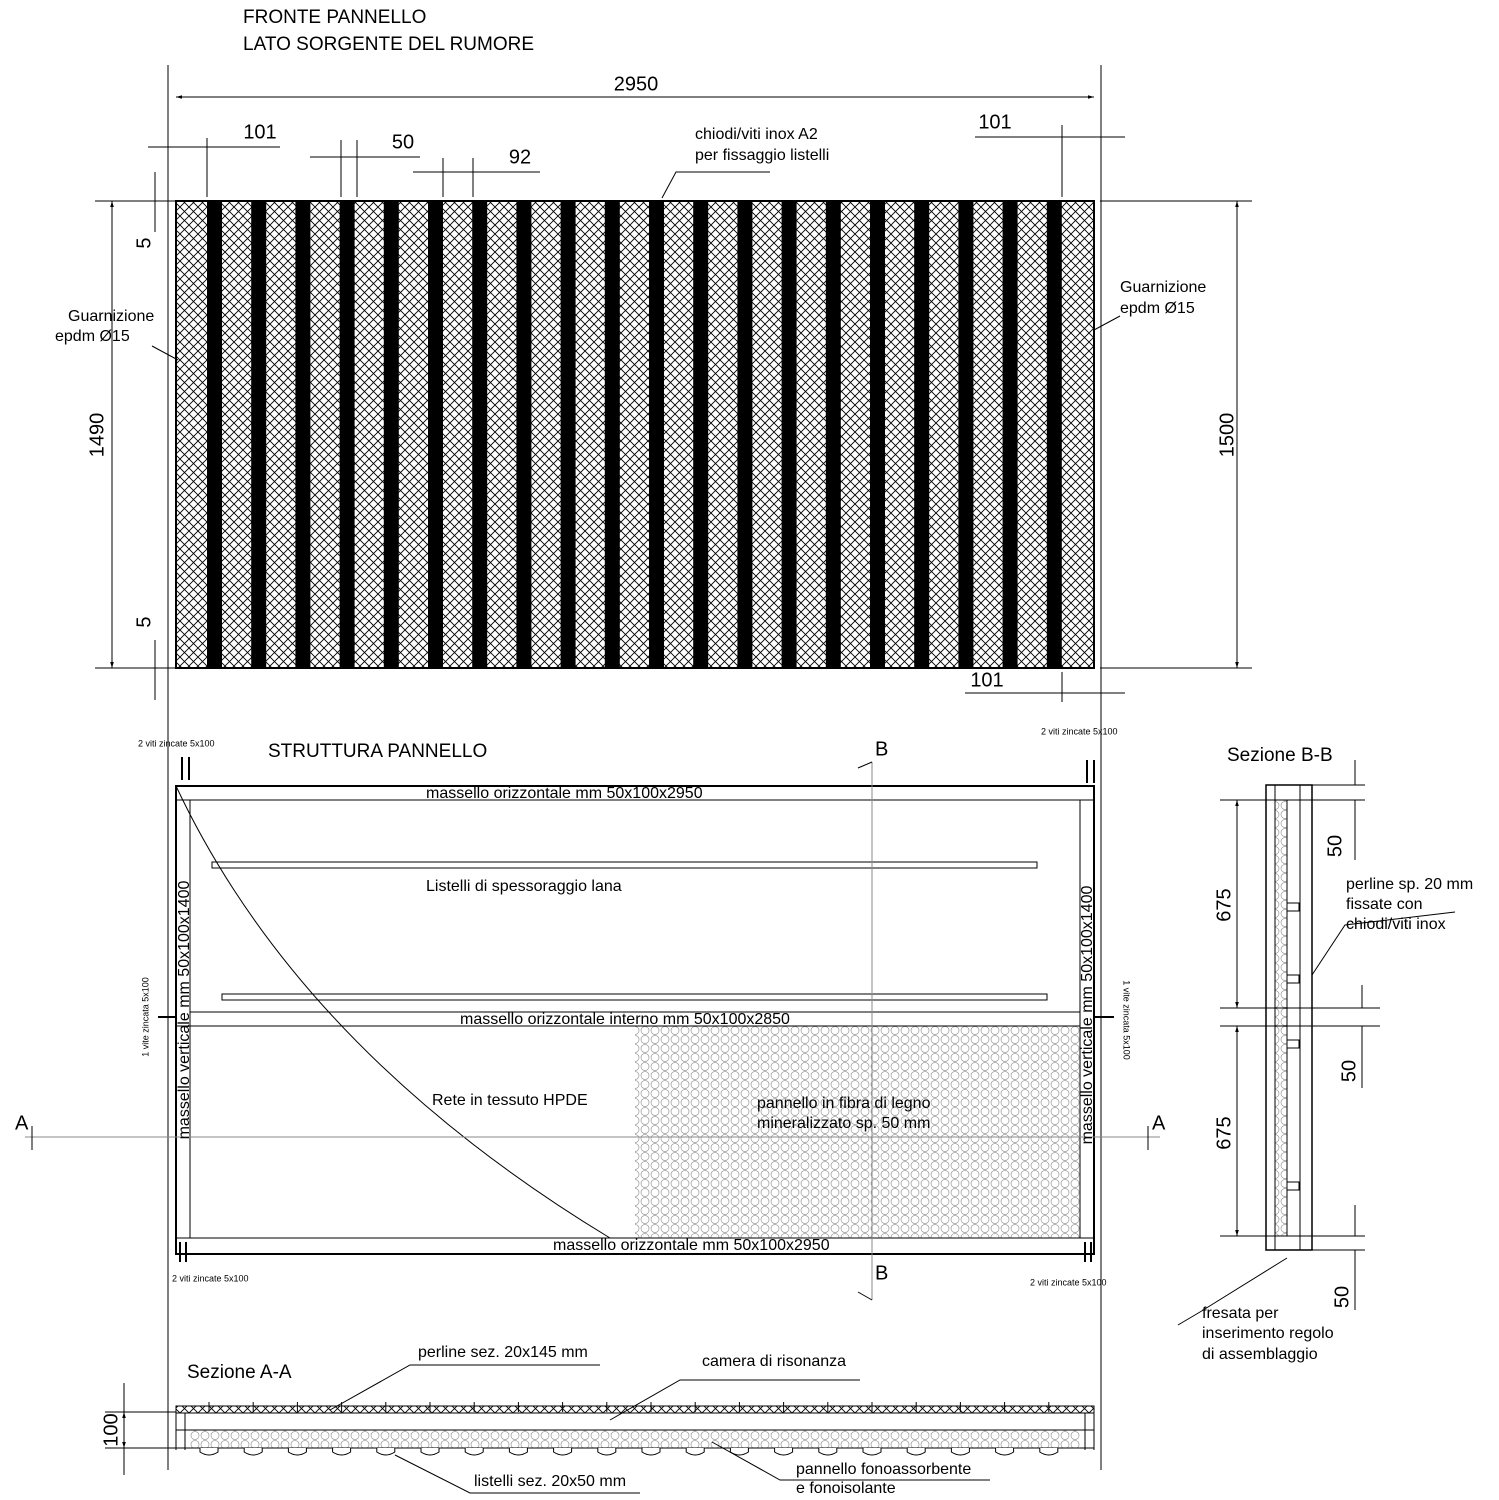 The height and width of the screenshot is (1500, 1499). I want to click on board-section, so click(1281, 1018).